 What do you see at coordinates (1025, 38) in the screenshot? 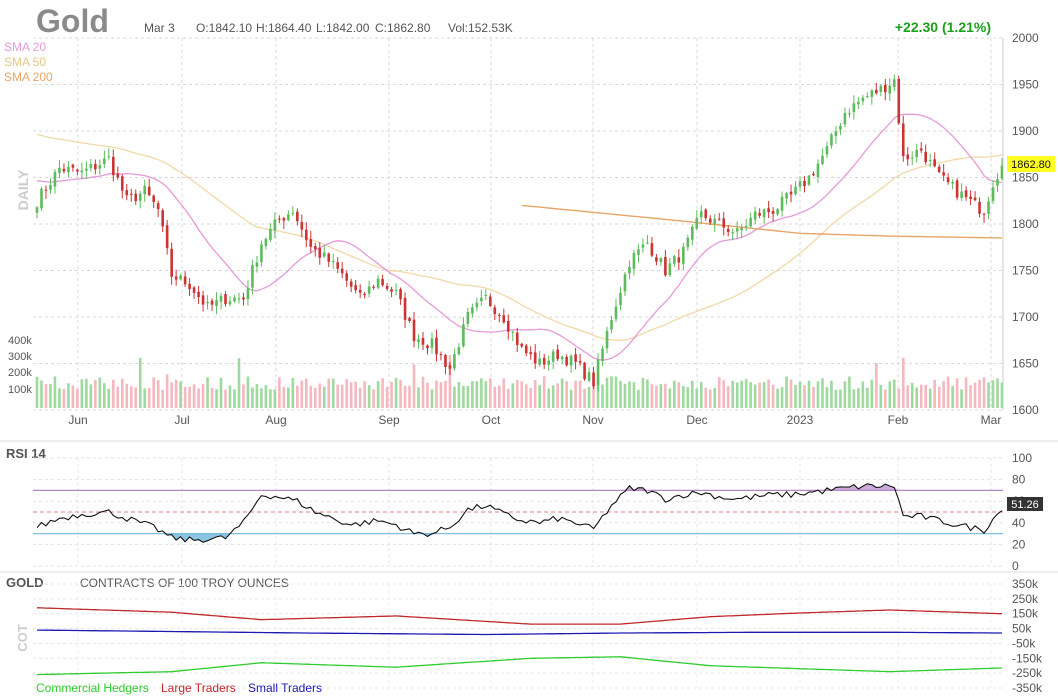
I see `price-tick-label: 2000` at bounding box center [1025, 38].